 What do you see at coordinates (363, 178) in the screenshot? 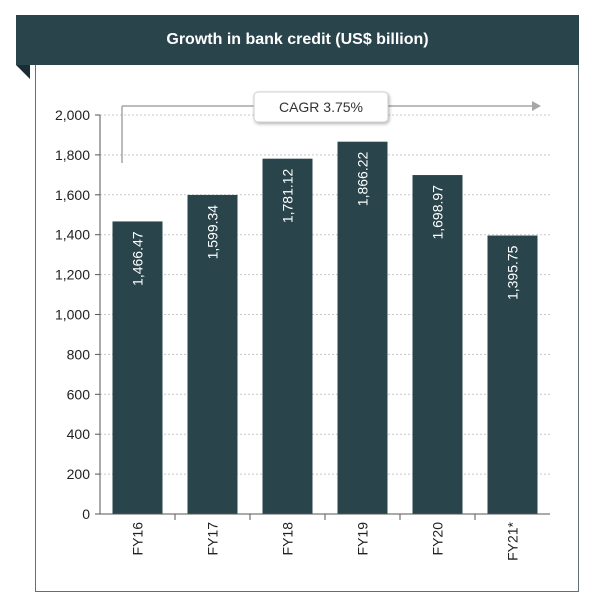
I see `bar-value-label: 1,866.22` at bounding box center [363, 178].